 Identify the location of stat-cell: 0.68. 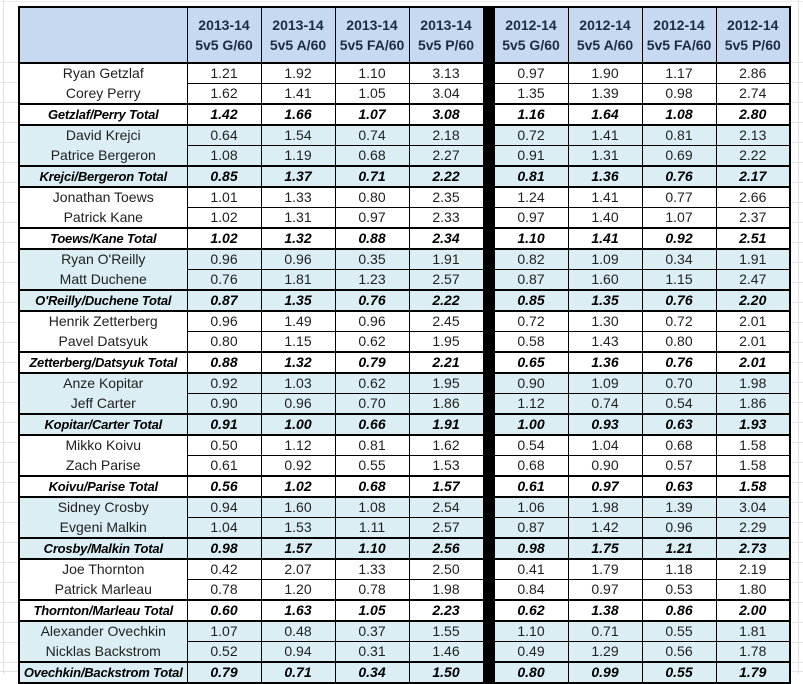
(679, 445).